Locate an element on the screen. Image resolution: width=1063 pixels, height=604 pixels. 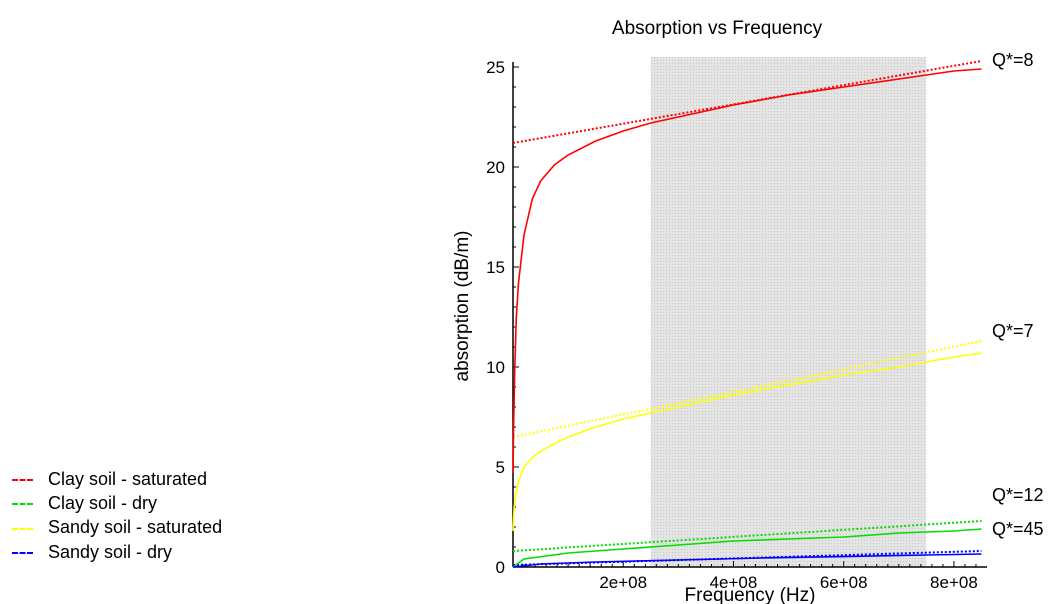
x-tick-label: 2e+08 is located at coordinates (623, 582).